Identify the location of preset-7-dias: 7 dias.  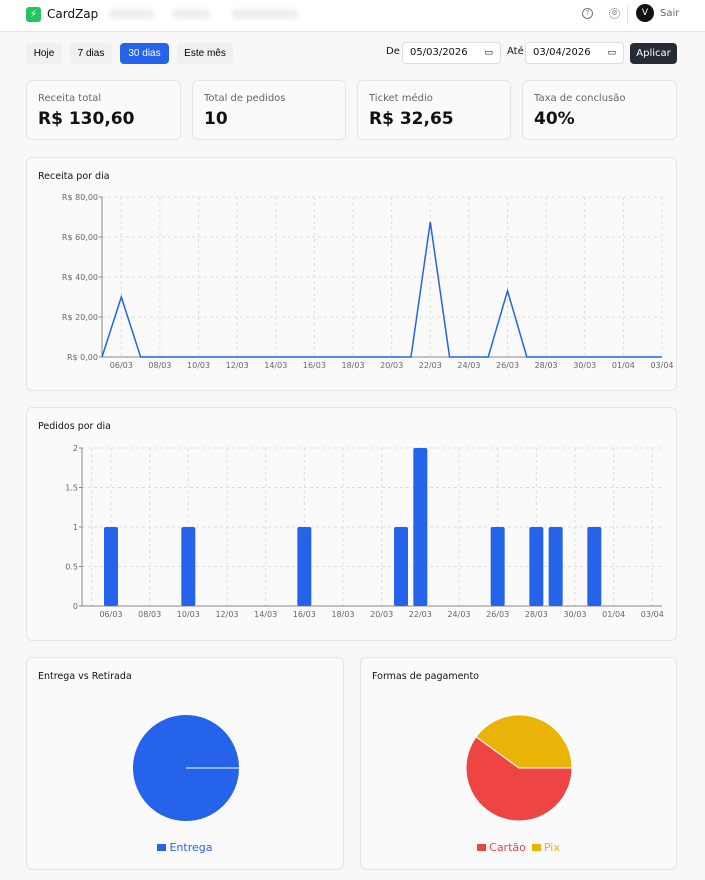
(91, 53).